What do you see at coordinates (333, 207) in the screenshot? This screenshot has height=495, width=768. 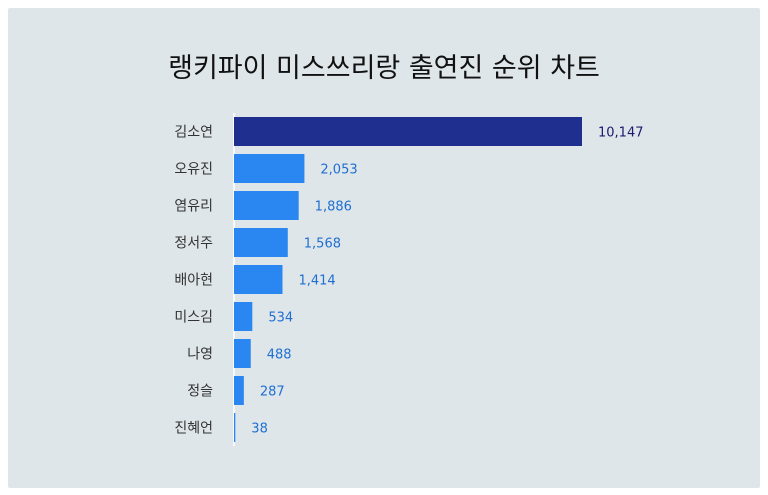 I see `value-label: 1,886` at bounding box center [333, 207].